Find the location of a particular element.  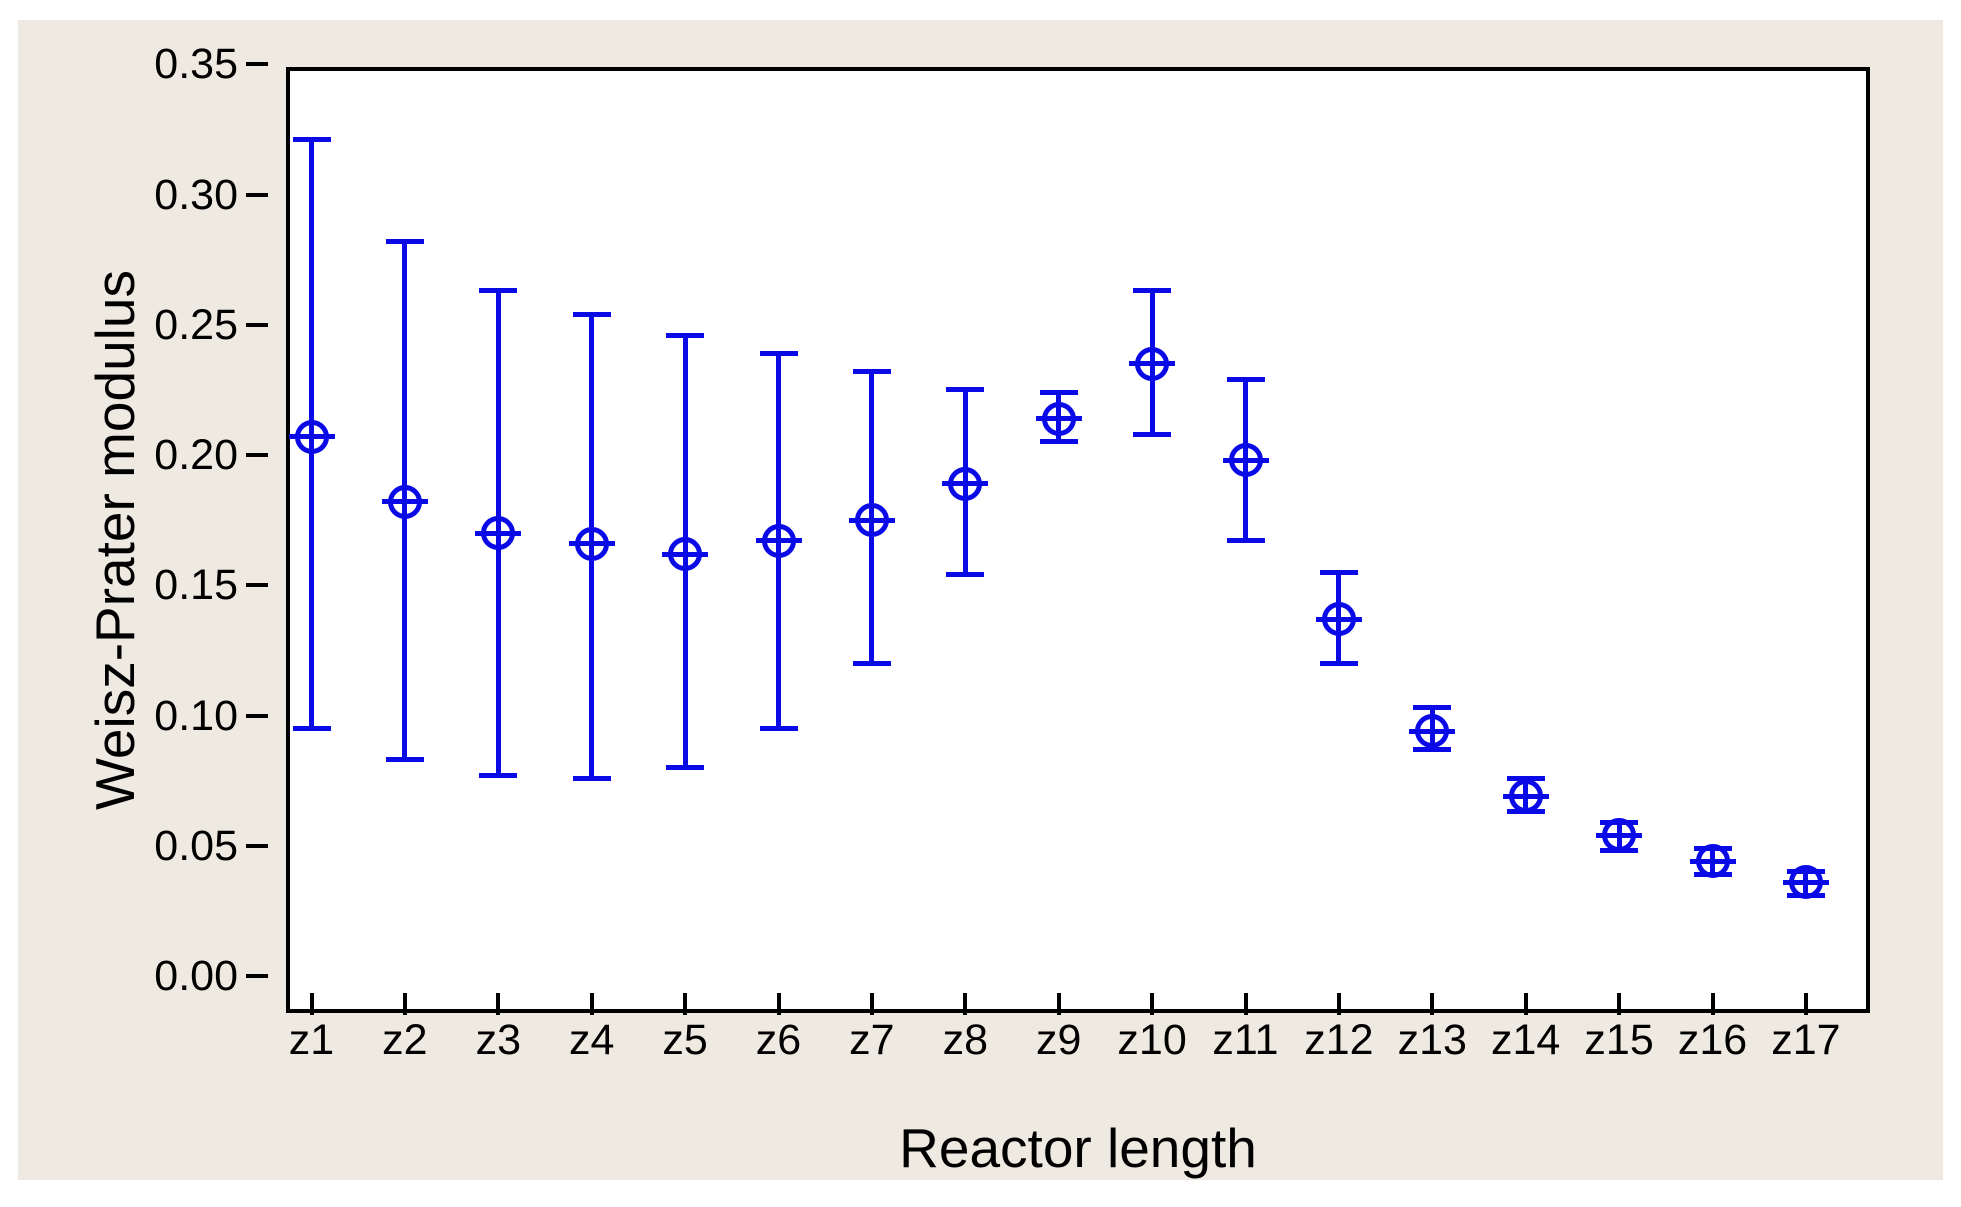

y-tick-label: 0.20 is located at coordinates (196, 455).